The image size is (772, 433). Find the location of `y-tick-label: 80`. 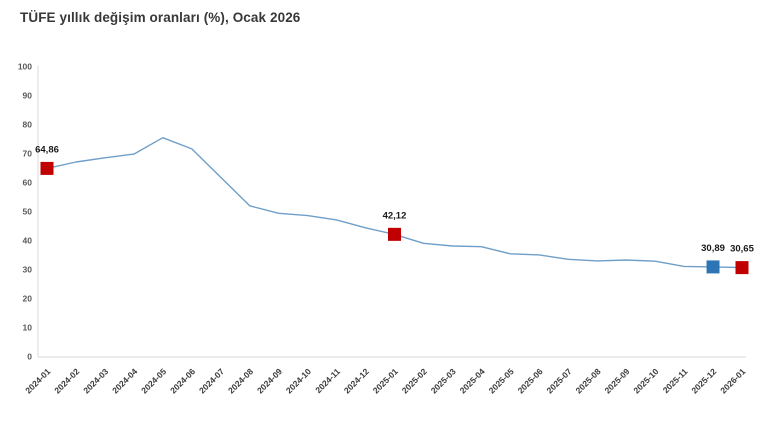

y-tick-label: 80 is located at coordinates (28, 125).